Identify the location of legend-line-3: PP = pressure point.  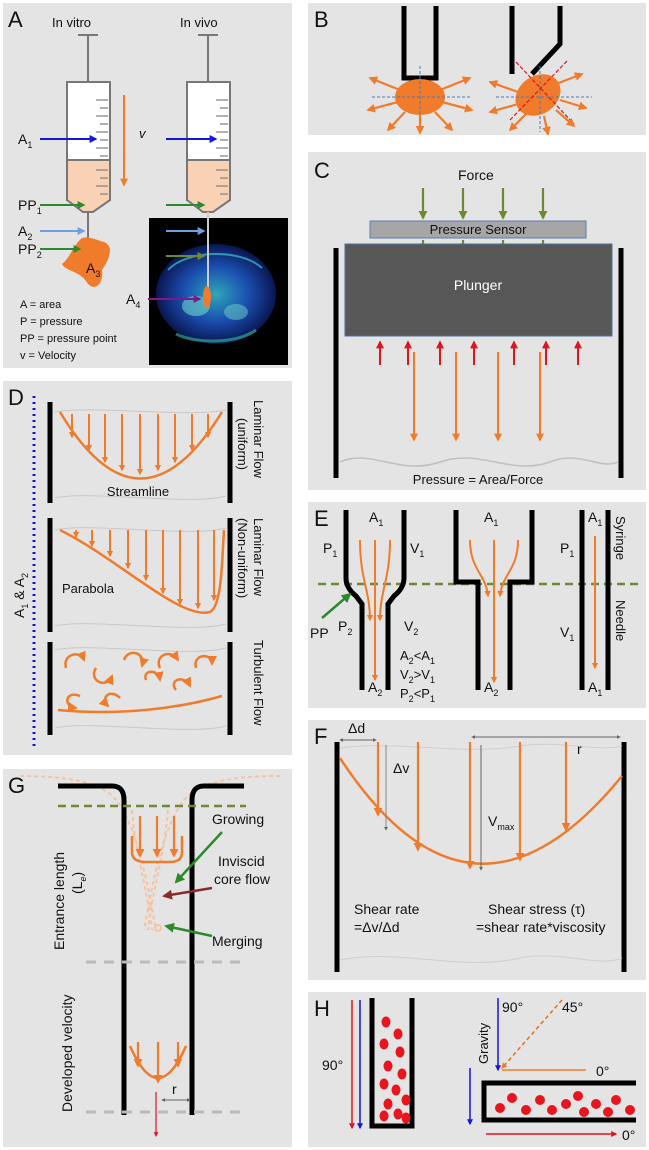
(68, 339).